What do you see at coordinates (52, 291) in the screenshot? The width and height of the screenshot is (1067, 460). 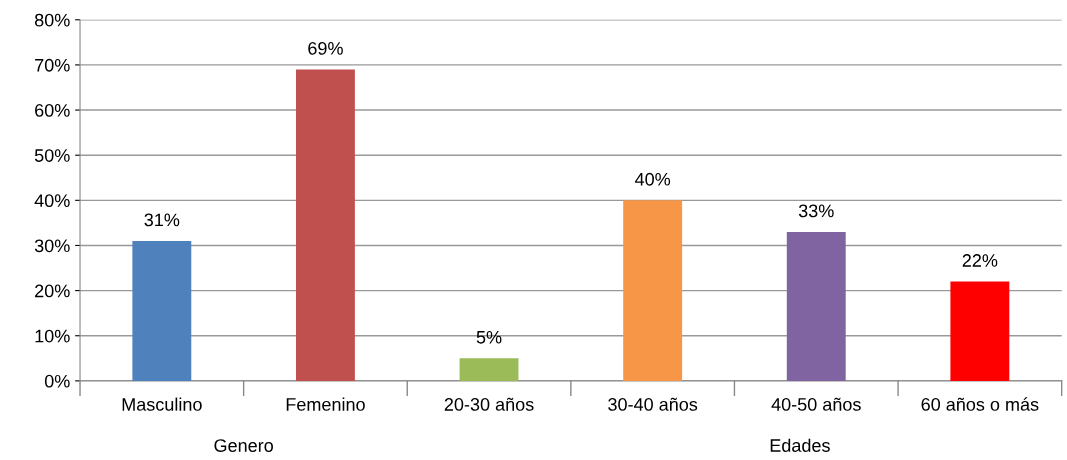 I see `y-tick-label: 20%` at bounding box center [52, 291].